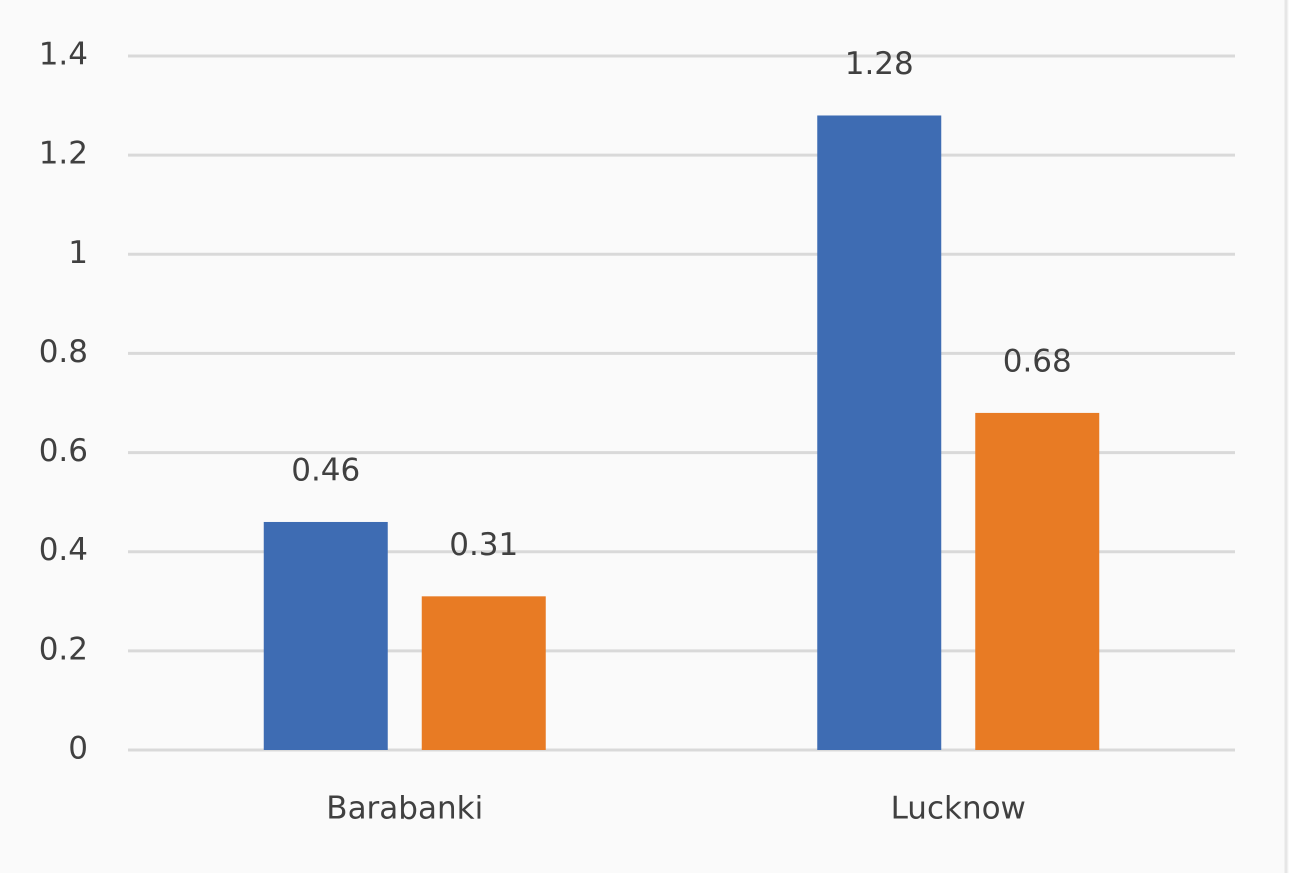  Describe the element at coordinates (78, 749) in the screenshot. I see `y-tick-label: 0` at that location.